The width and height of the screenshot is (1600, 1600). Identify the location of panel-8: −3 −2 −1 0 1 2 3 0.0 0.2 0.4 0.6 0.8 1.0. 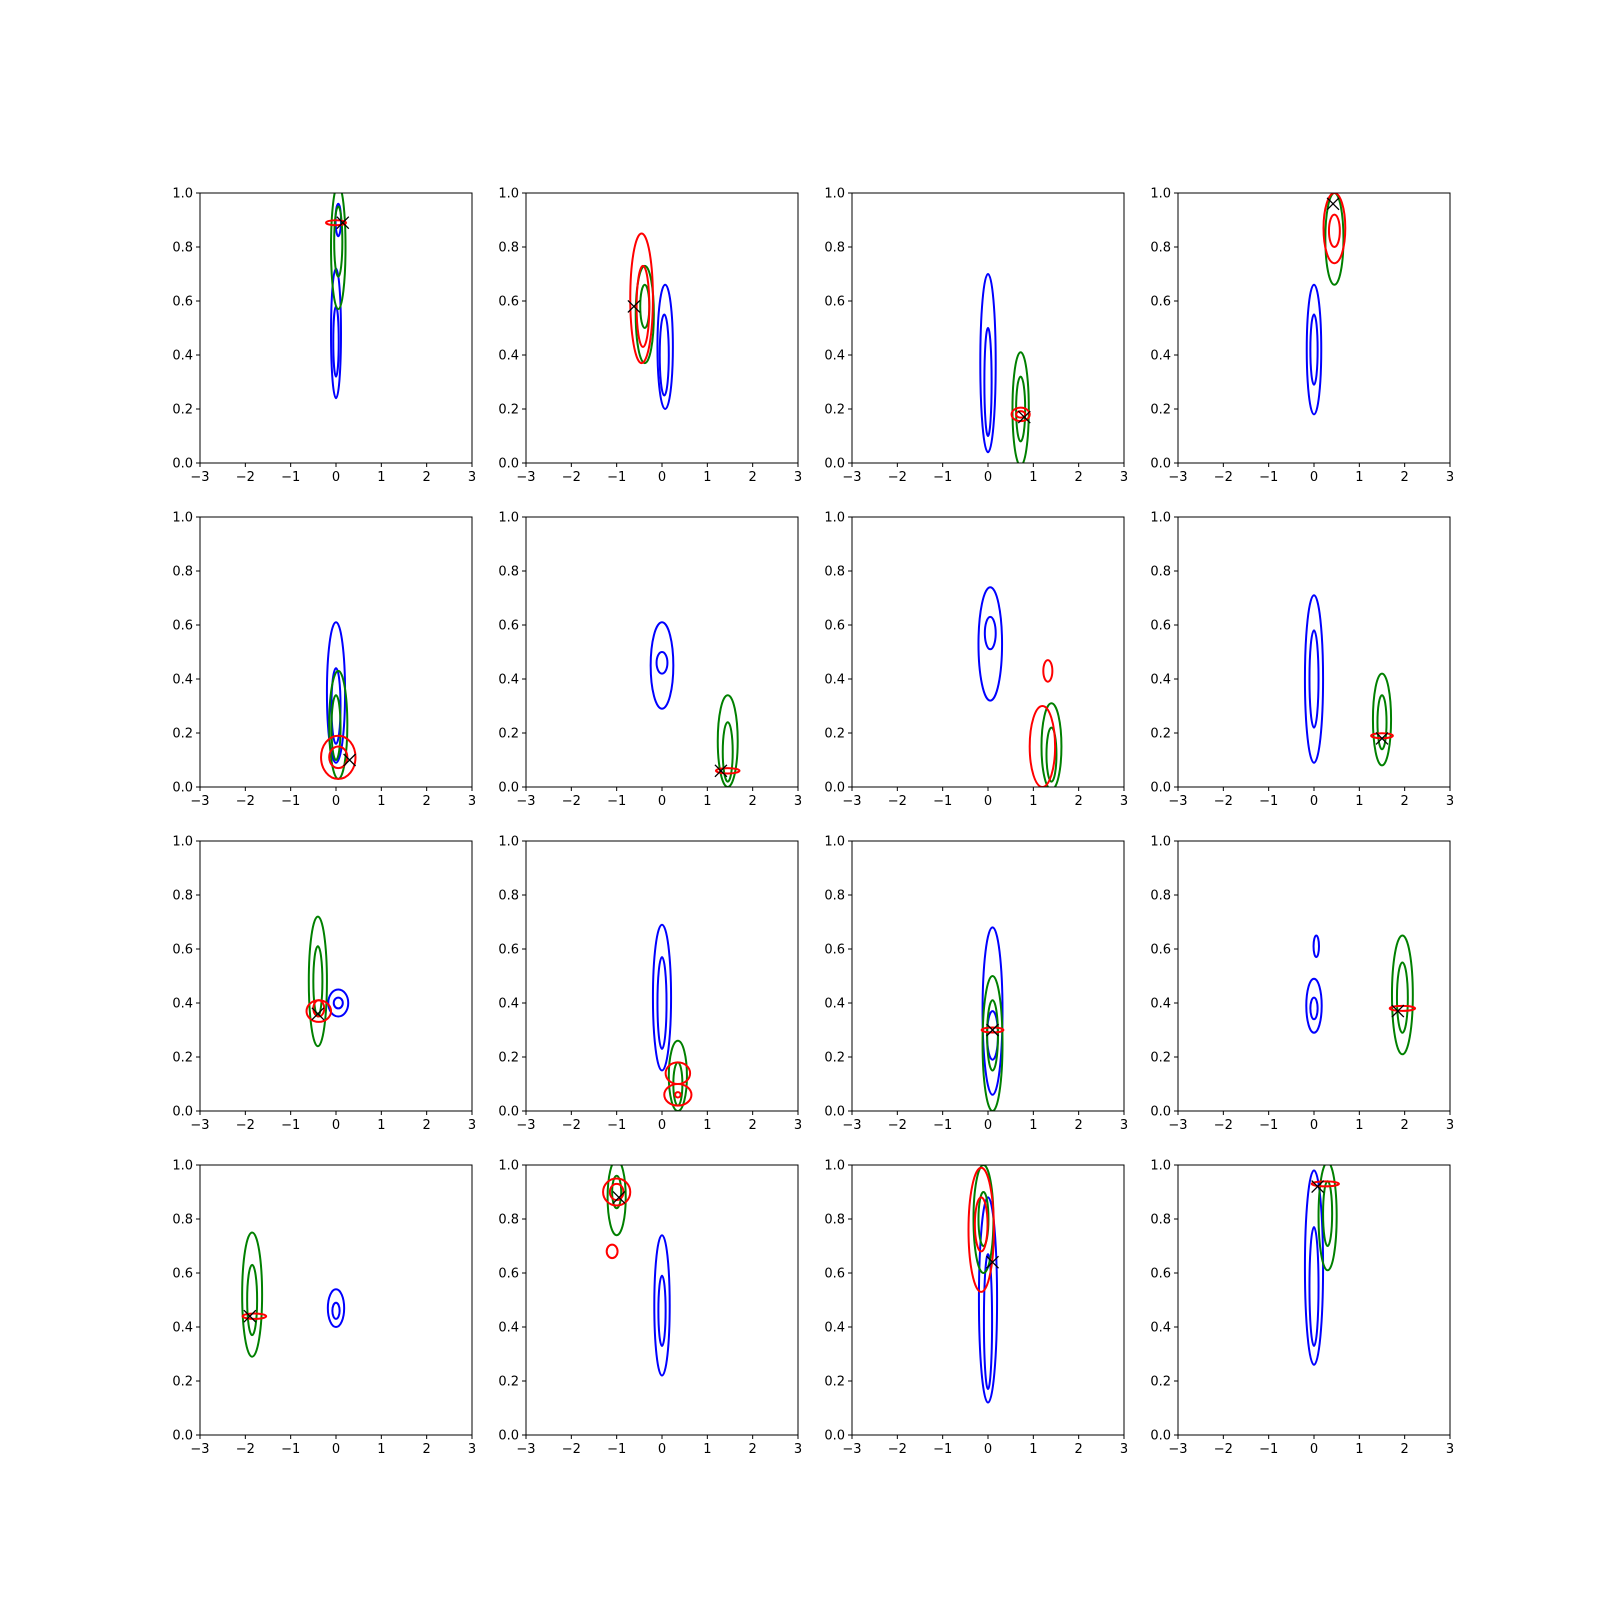
(1302, 660).